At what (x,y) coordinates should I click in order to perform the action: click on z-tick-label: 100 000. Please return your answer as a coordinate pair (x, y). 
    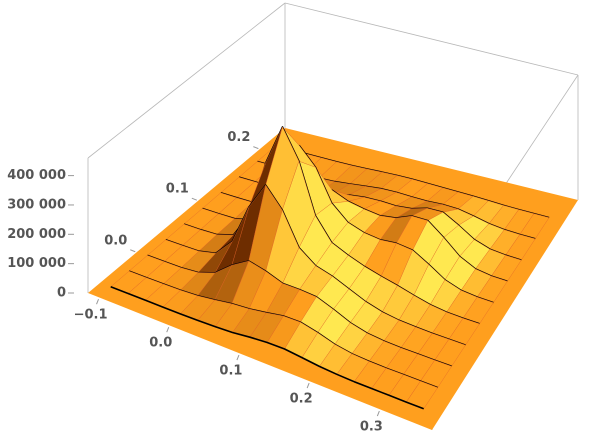
    Looking at the image, I should click on (36, 263).